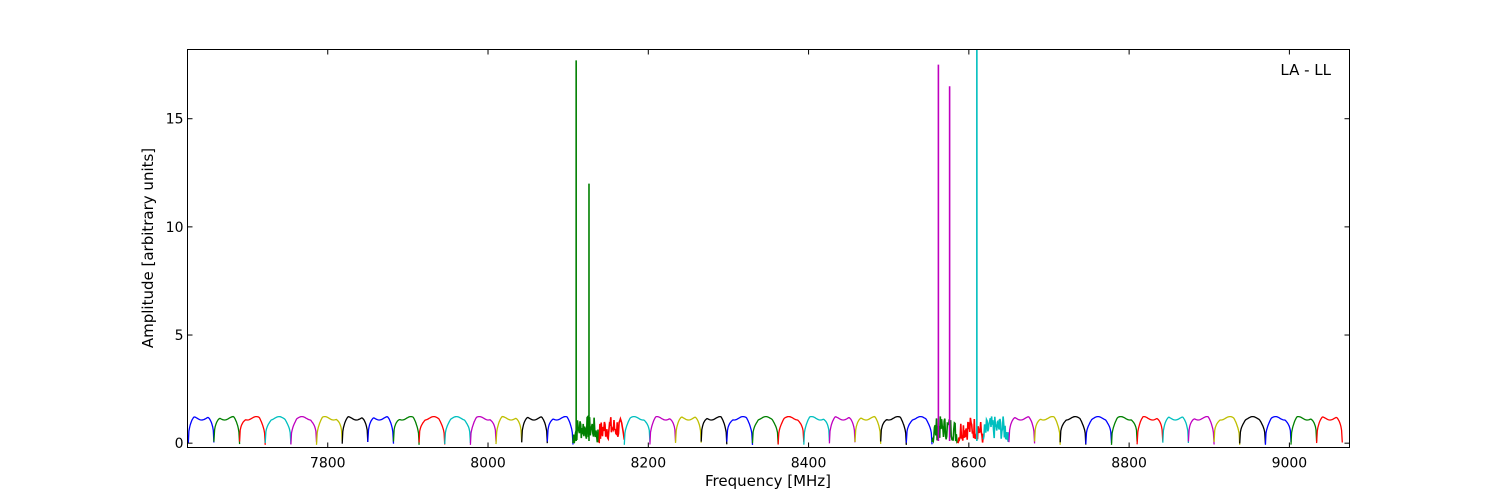 This screenshot has height=500, width=1500. I want to click on x-tick-label: 8800, so click(1129, 464).